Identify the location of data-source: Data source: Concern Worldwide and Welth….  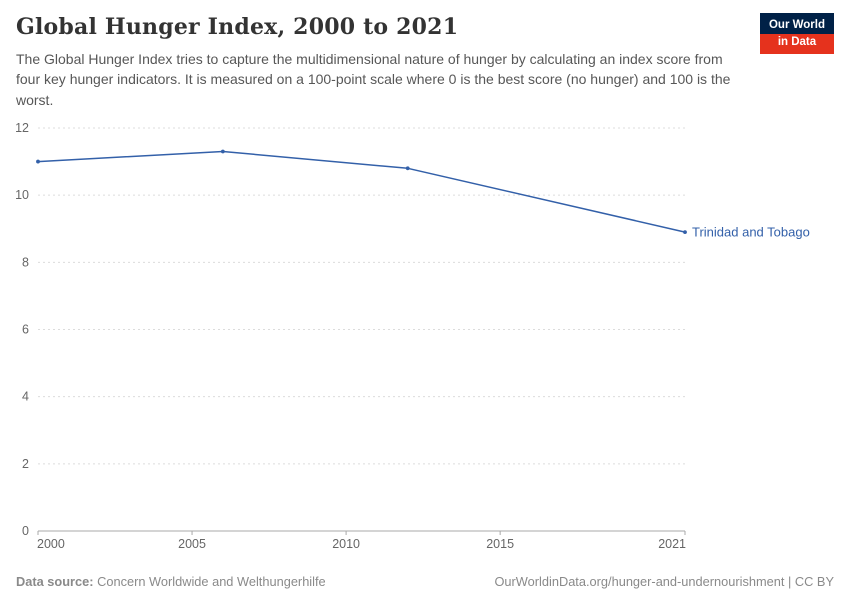
(171, 581).